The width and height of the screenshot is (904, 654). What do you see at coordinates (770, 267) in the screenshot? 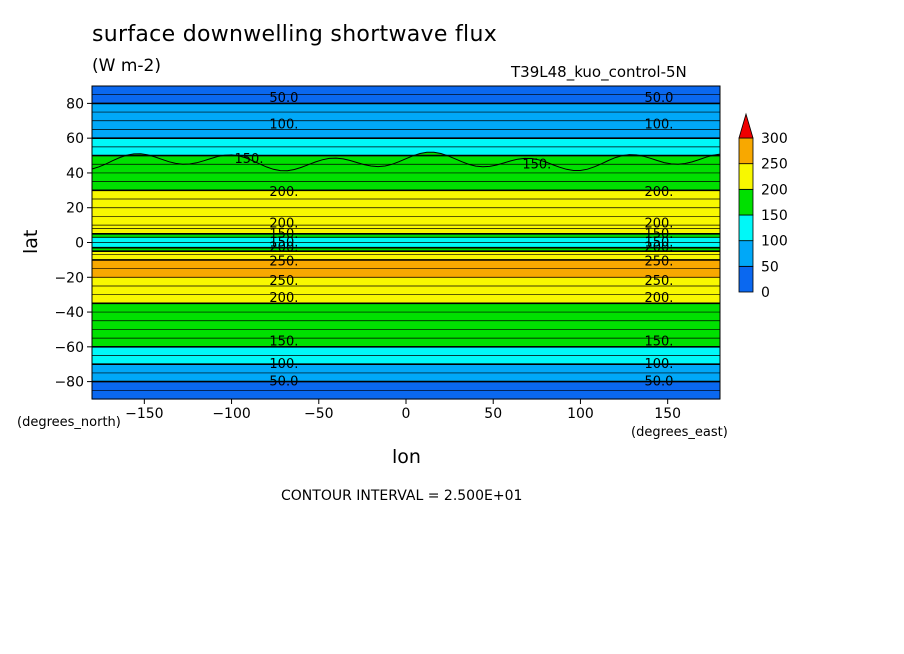
I see `colorbar-label: 50` at bounding box center [770, 267].